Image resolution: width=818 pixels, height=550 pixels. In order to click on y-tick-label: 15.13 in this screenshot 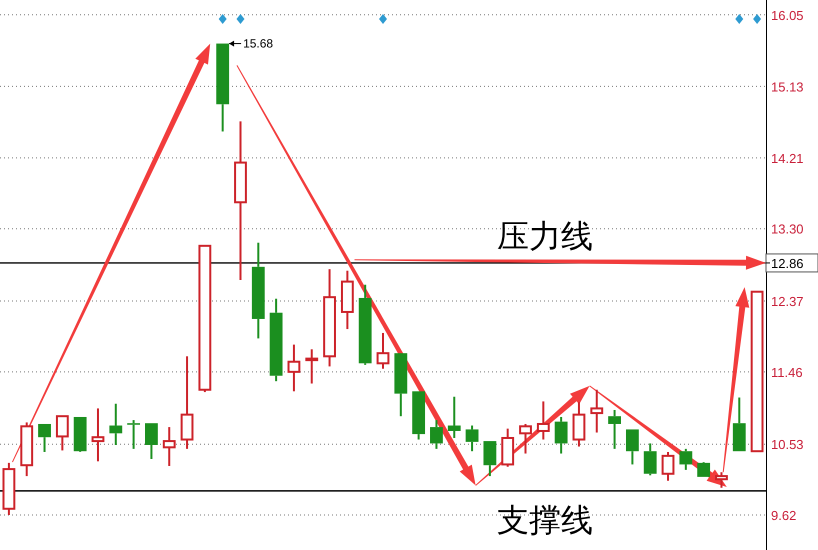, I will do `click(787, 86)`.